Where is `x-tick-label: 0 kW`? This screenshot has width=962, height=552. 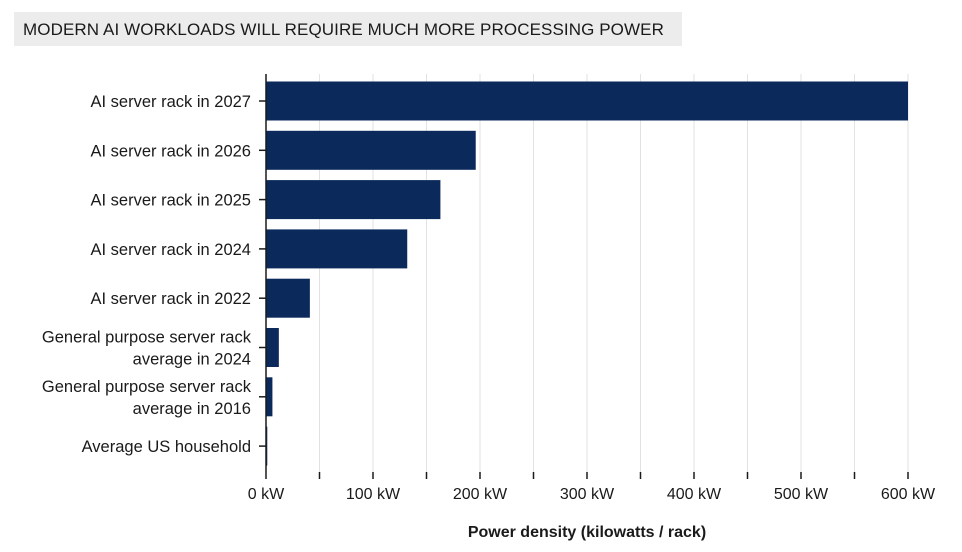
x-tick-label: 0 kW is located at coordinates (266, 494).